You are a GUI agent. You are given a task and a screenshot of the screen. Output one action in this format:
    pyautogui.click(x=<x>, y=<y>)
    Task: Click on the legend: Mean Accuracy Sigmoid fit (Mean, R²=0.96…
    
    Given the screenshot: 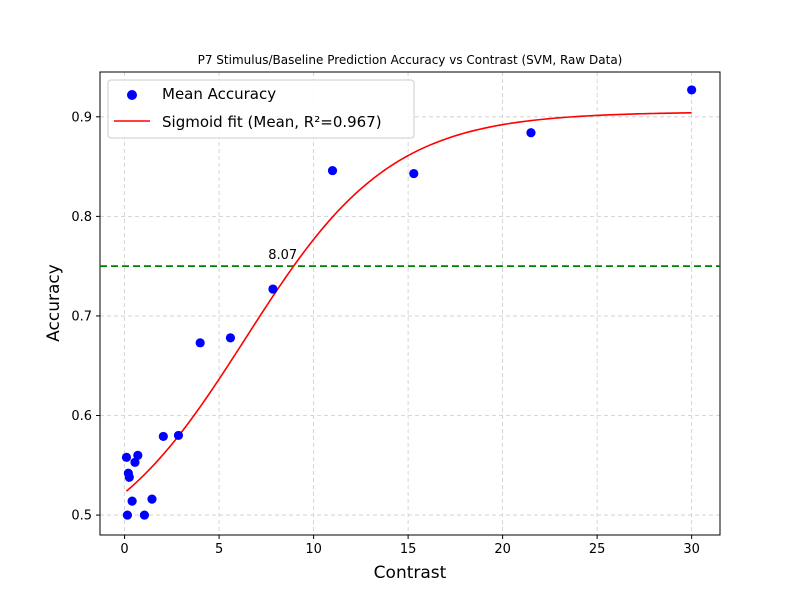 What is the action you would take?
    pyautogui.click(x=261, y=109)
    